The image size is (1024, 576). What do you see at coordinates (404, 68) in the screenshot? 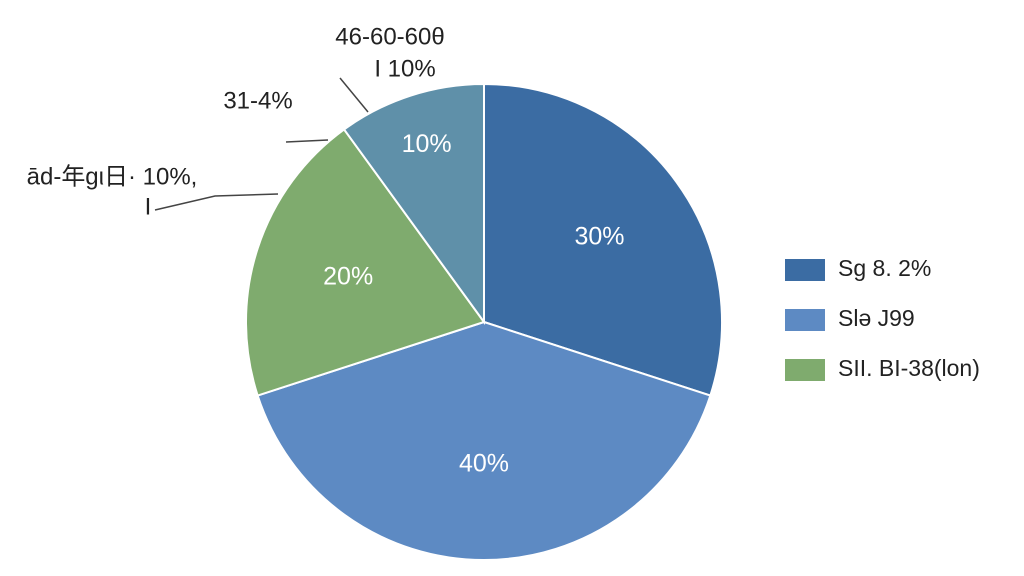
I see `annotation: I 10%` at bounding box center [404, 68].